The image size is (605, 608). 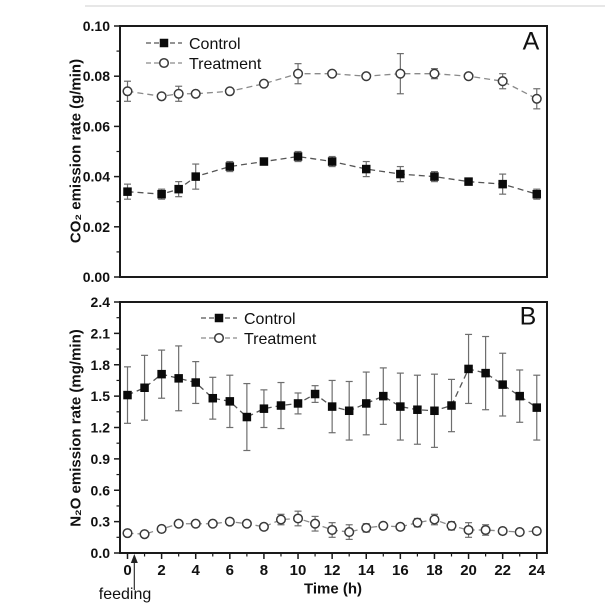 What do you see at coordinates (76, 151) in the screenshot?
I see `panel-a-y-axis-title: CO₂ emission rate (g/min)` at bounding box center [76, 151].